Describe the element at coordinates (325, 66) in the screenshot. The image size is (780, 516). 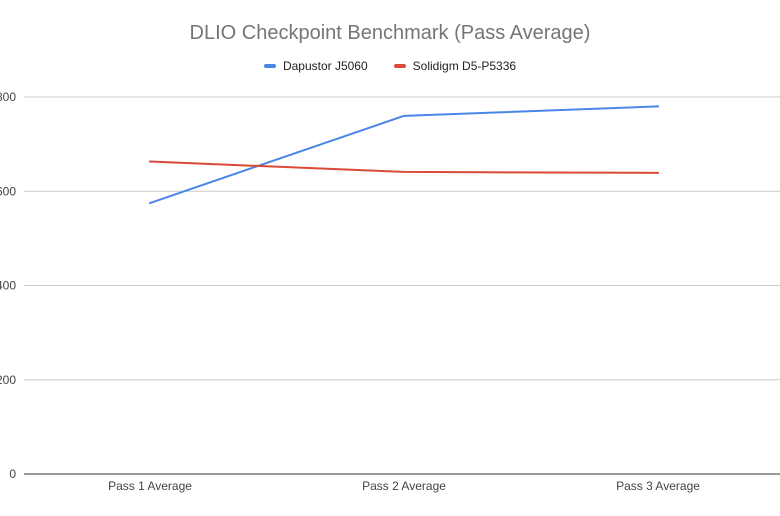
I see `legend-label-dapustor: Dapustor J5060` at that location.